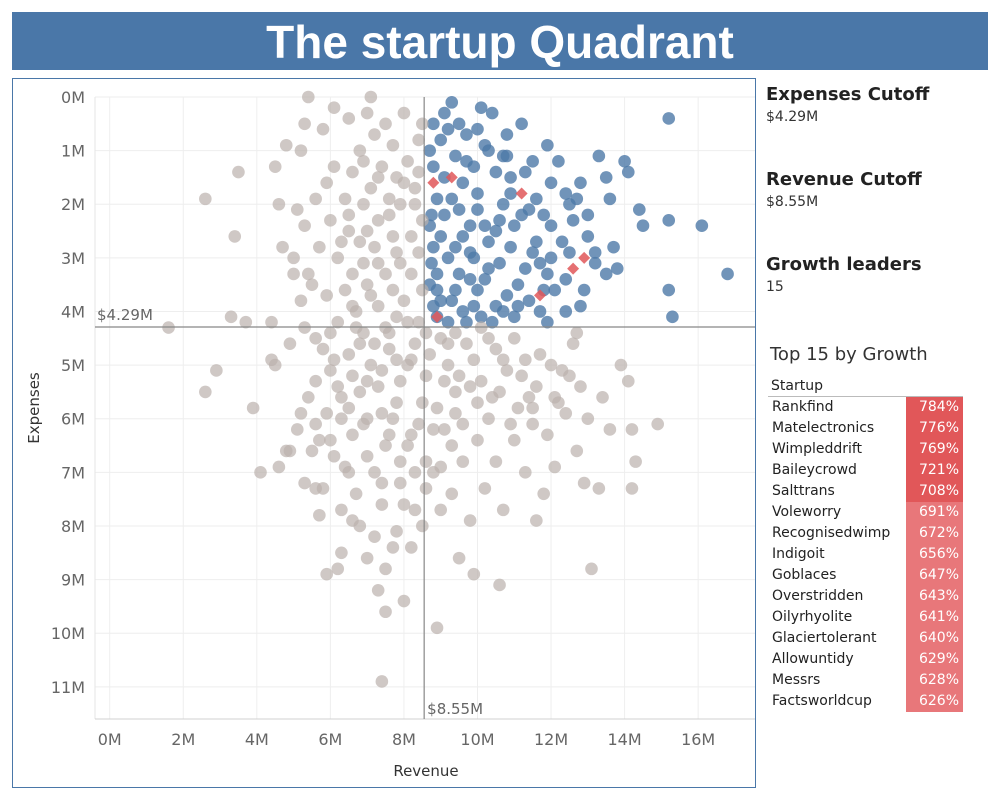 This screenshot has height=800, width=1000. What do you see at coordinates (848, 94) in the screenshot?
I see `expenses-cutoff-label: Expenses Cutoff` at bounding box center [848, 94].